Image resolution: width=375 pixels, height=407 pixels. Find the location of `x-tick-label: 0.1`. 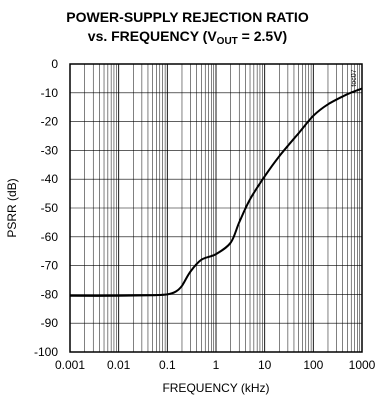

x-tick-label: 0.1 is located at coordinates (167, 365).